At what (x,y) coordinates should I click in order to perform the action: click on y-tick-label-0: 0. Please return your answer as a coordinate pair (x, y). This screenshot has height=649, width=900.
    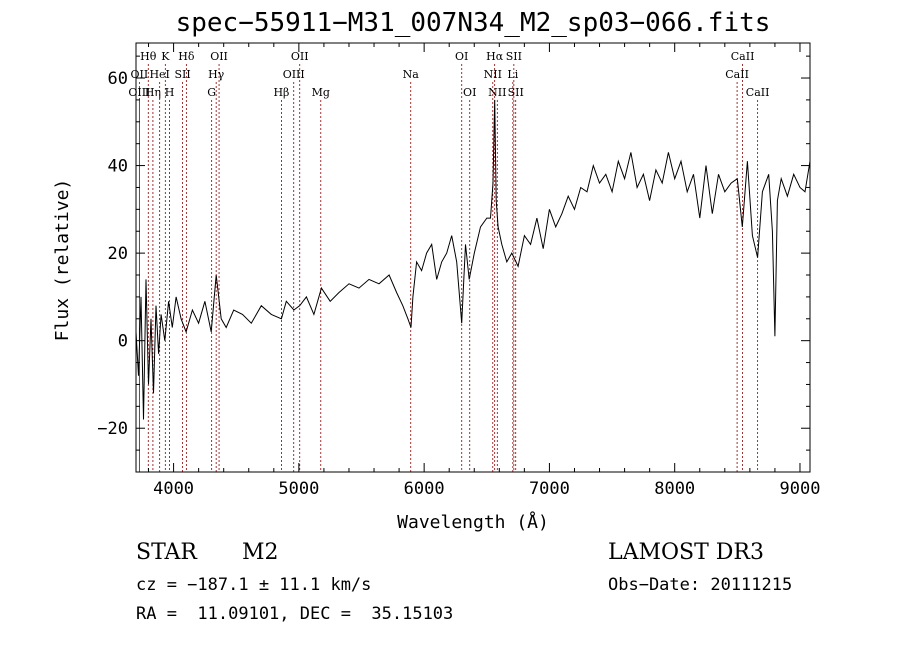
    Looking at the image, I should click on (123, 342).